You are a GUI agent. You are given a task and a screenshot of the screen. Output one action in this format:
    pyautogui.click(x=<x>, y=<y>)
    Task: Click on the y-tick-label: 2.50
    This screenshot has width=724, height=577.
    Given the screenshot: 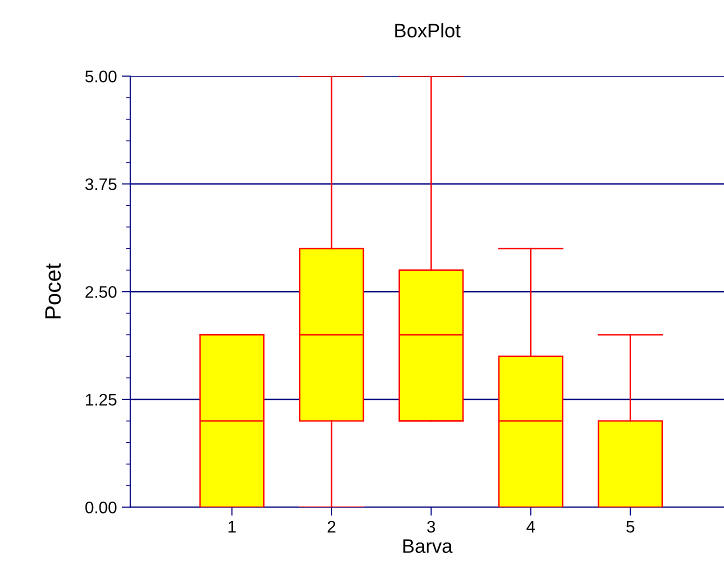 What is the action you would take?
    pyautogui.click(x=101, y=292)
    